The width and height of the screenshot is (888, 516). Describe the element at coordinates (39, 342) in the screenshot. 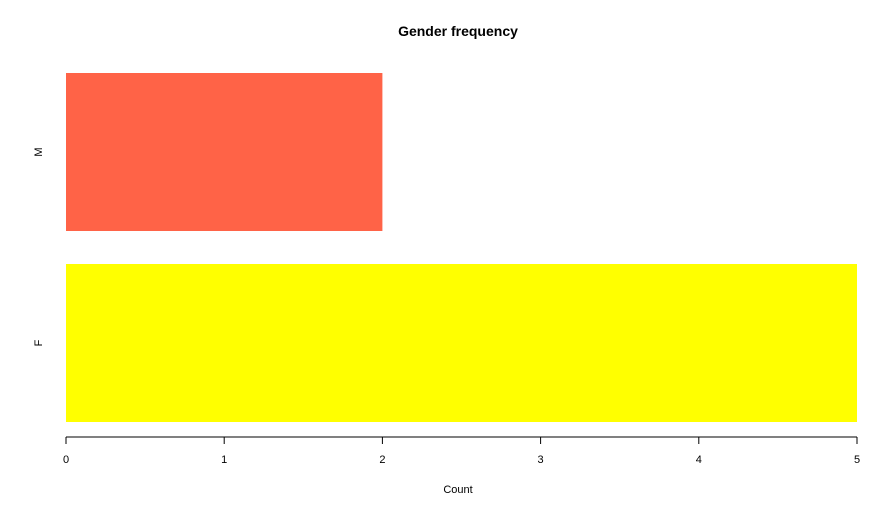

I see `category-label-f: F` at that location.